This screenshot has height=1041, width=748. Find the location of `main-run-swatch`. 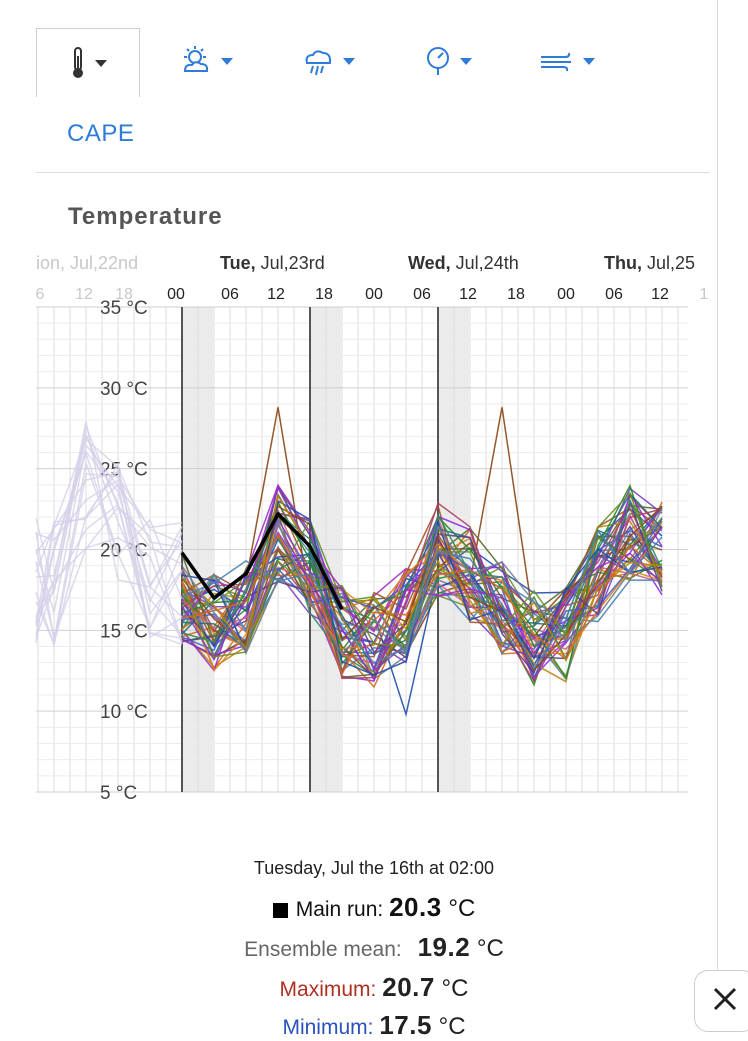

main-run-swatch is located at coordinates (280, 910).